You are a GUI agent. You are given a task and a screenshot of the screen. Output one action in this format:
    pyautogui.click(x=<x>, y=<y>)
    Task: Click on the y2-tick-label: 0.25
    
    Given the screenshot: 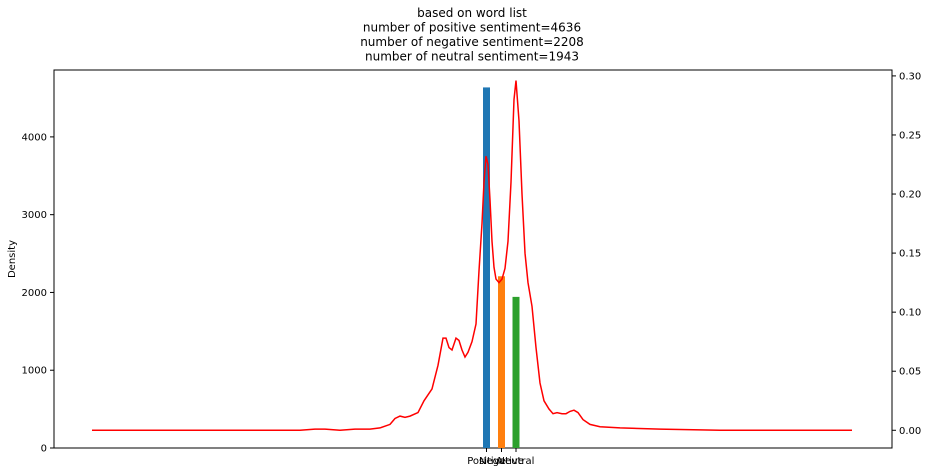 What is the action you would take?
    pyautogui.click(x=910, y=135)
    